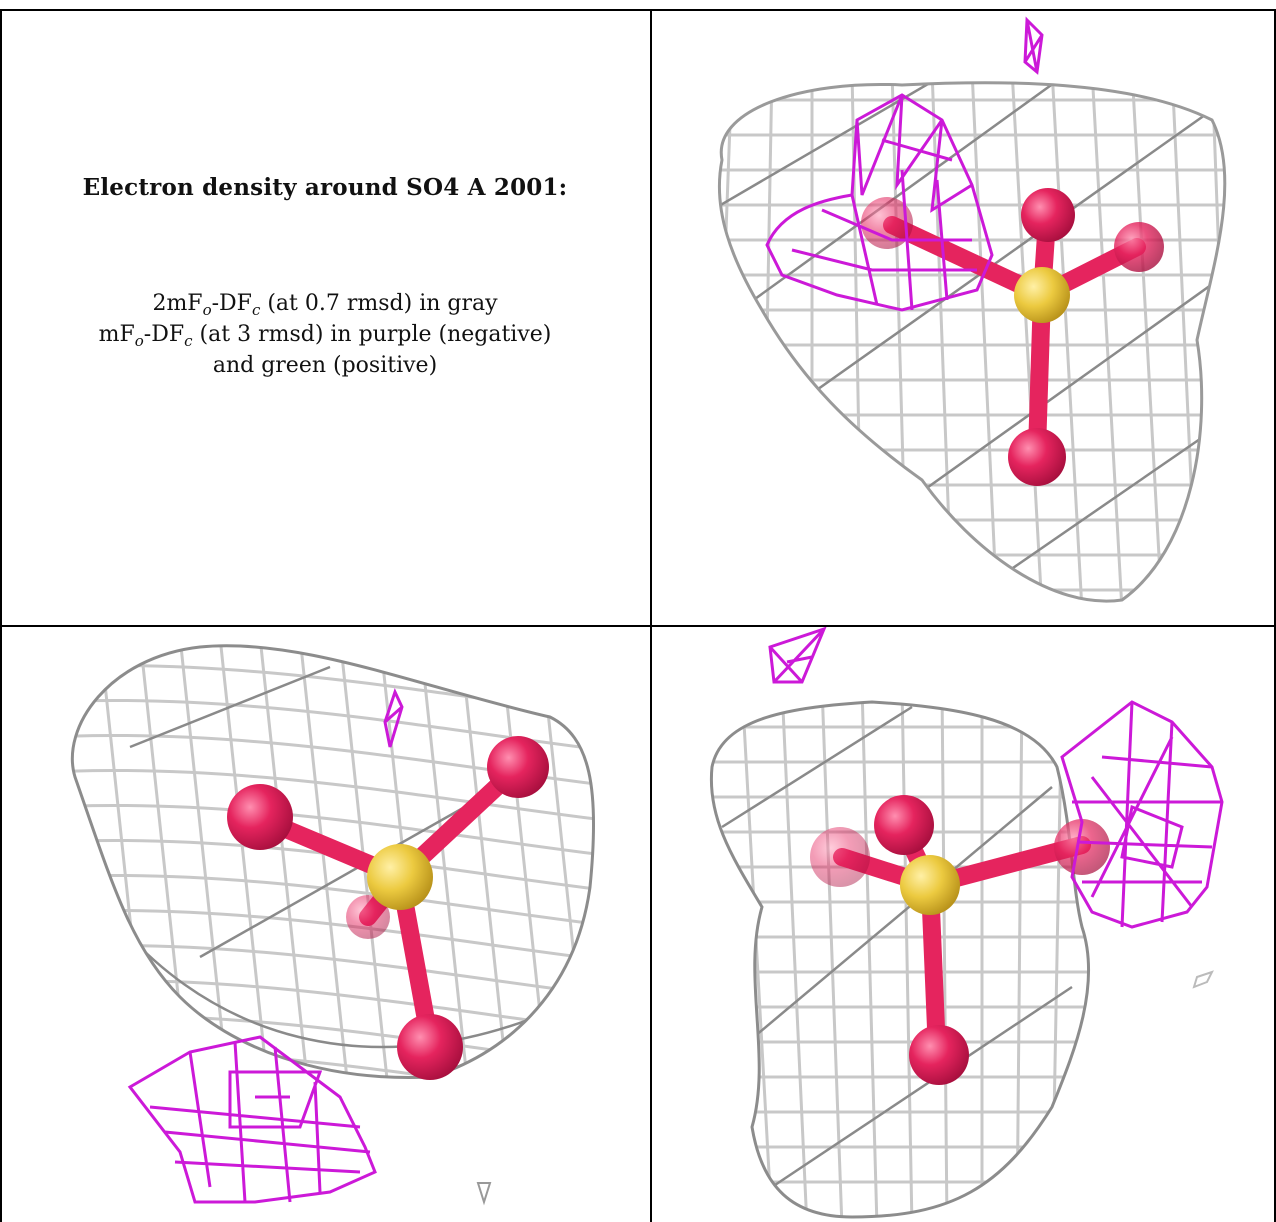 This screenshot has width=1276, height=1222. I want to click on table-rule-middle, so click(638, 626).